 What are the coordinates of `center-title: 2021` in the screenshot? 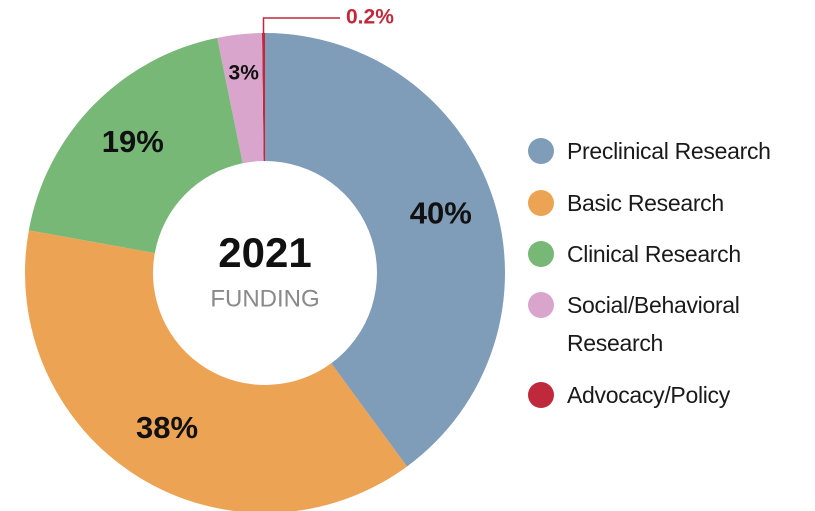 It's located at (264, 252).